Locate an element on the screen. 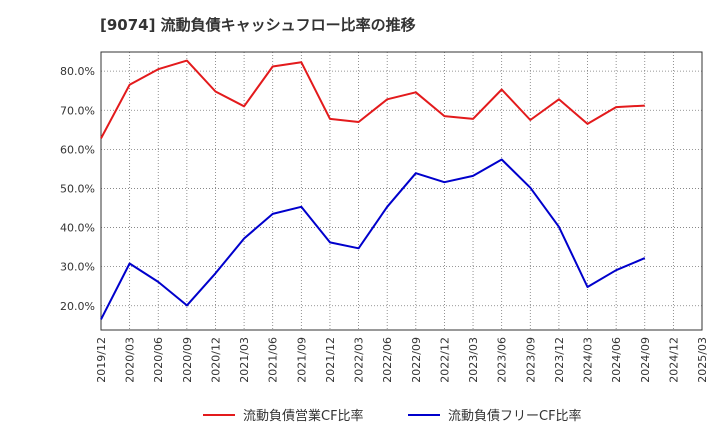  x-tick-label: 2023/12 is located at coordinates (559, 360).